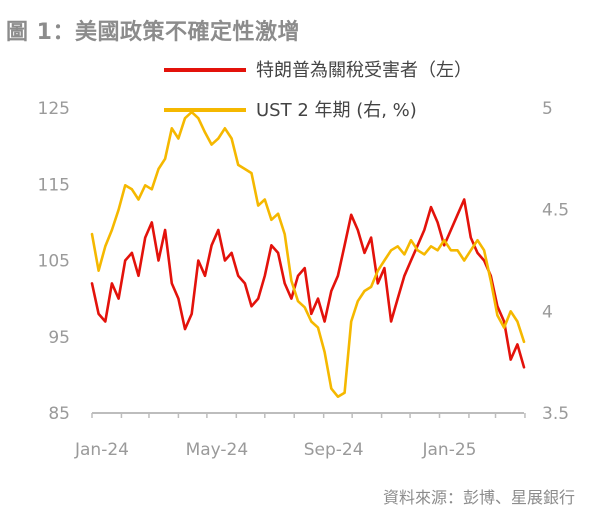 This screenshot has width=593, height=520. What do you see at coordinates (205, 70) in the screenshot?
I see `legend-swatch-tariff` at bounding box center [205, 70].